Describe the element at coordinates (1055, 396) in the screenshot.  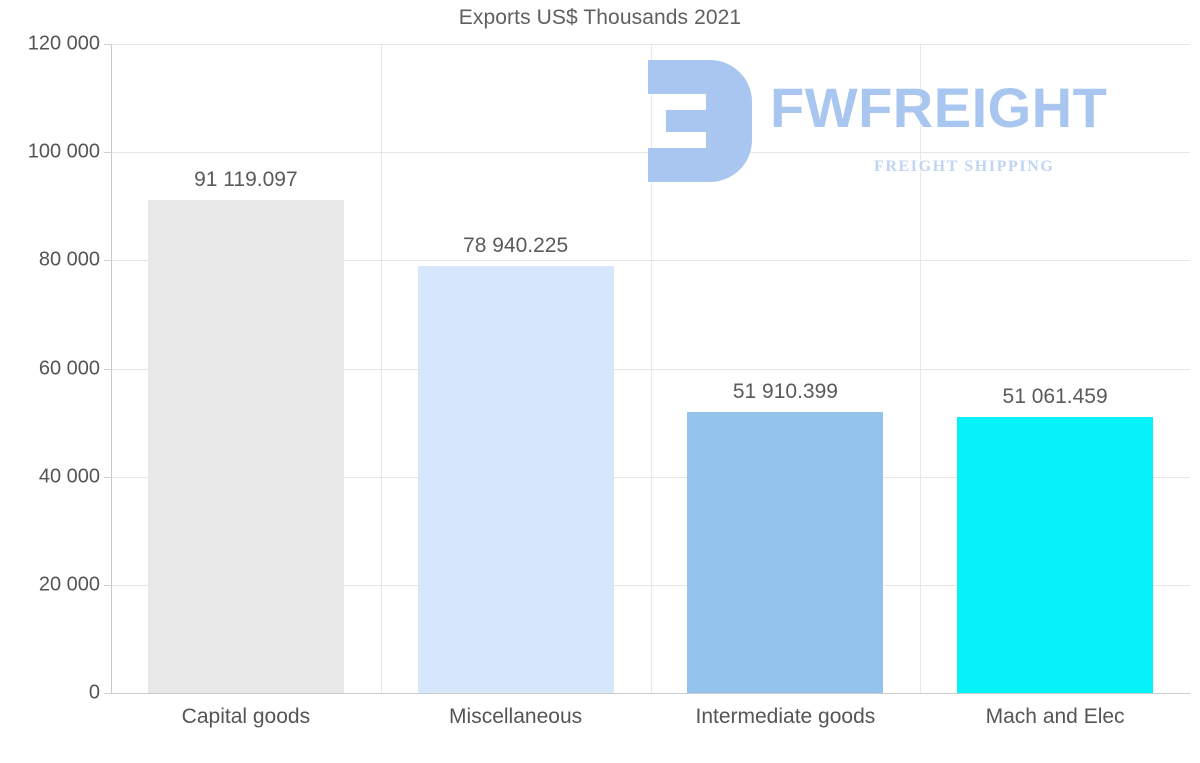
I see `bar-value-label: 51 061.459` at that location.